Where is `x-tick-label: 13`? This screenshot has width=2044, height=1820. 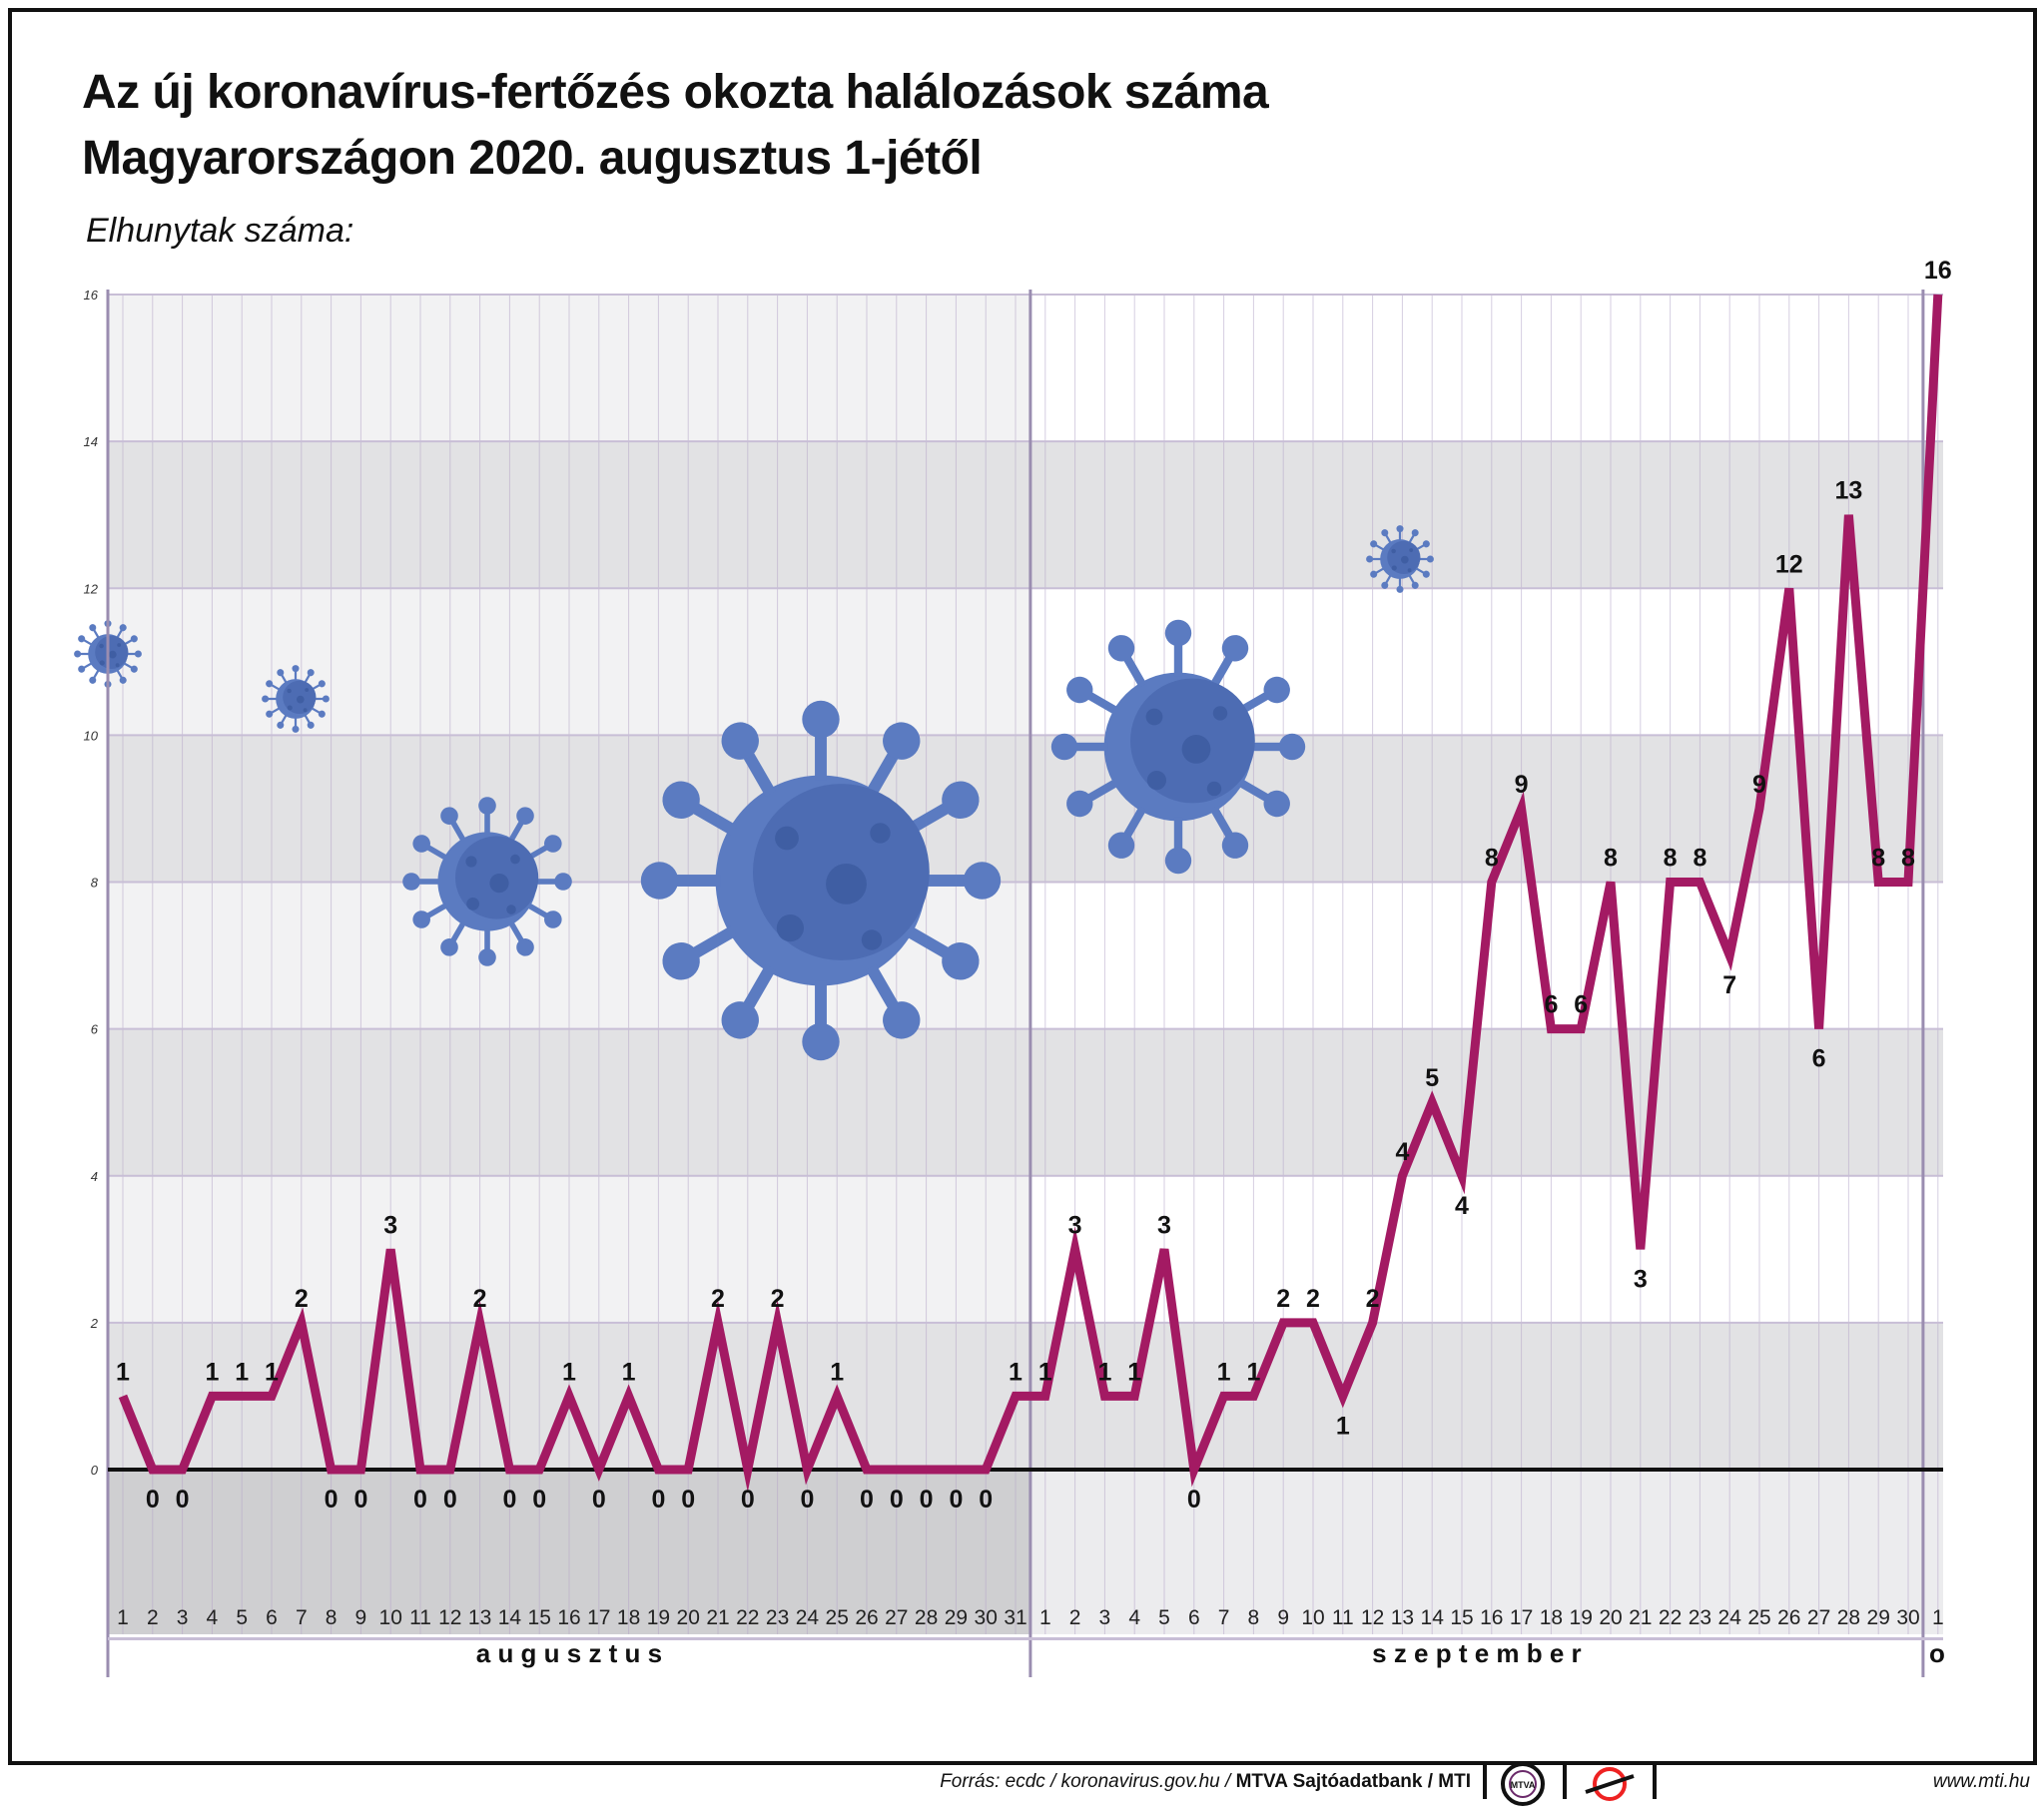 x-tick-label: 13 is located at coordinates (1402, 1617).